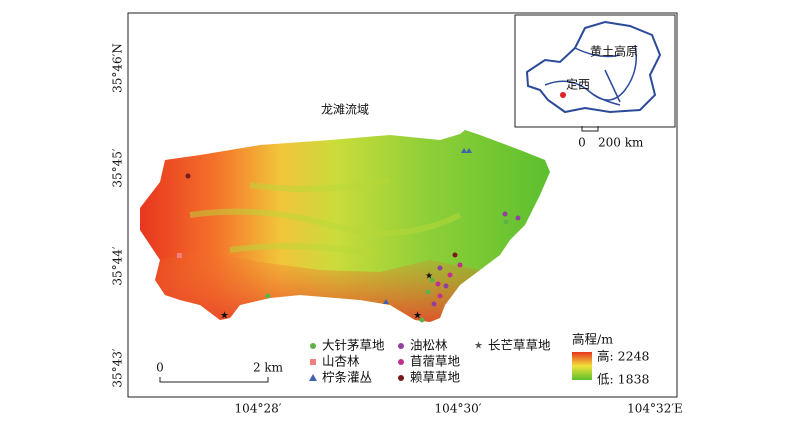  What do you see at coordinates (341, 361) in the screenshot?
I see `legend-label: 山杏林` at bounding box center [341, 361].